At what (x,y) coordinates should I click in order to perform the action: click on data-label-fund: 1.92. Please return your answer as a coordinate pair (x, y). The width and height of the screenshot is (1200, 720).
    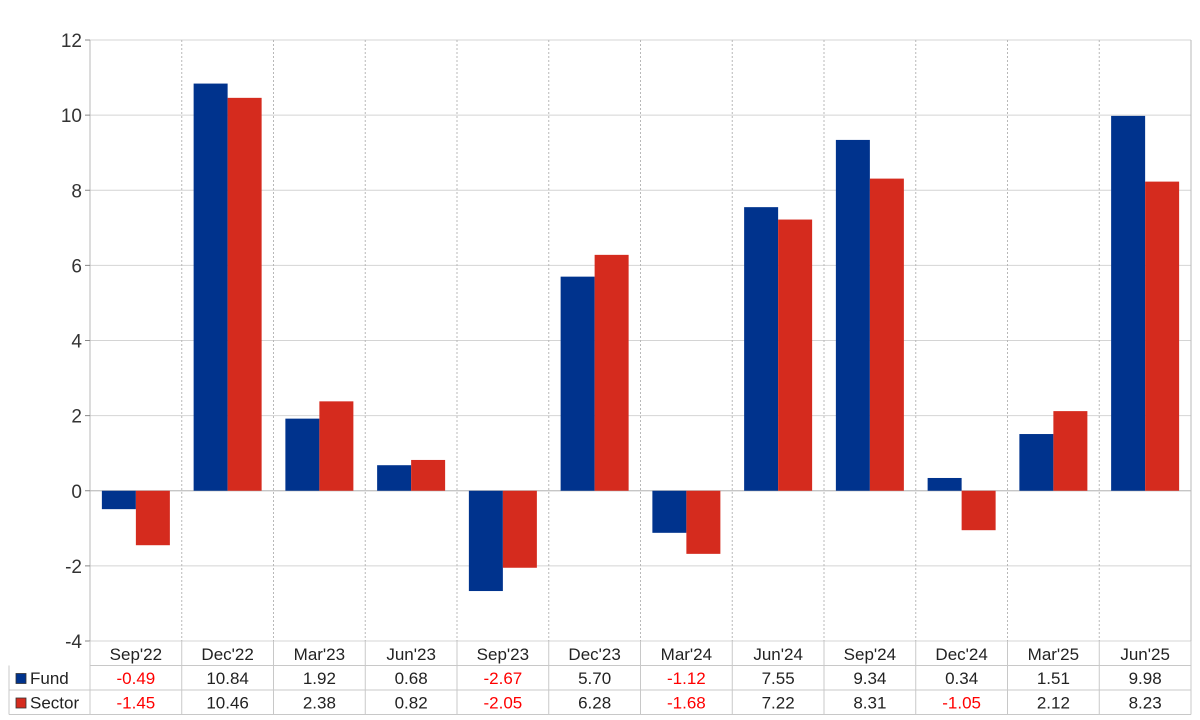
    Looking at the image, I should click on (319, 678).